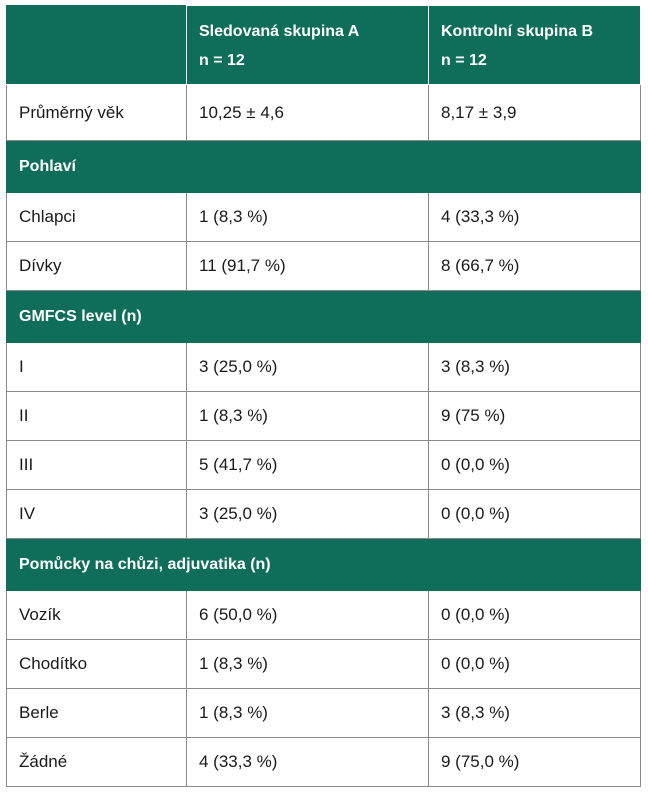 This screenshot has height=800, width=648. I want to click on table-row: Žádné 4 (33,3 %) 9 (75,0 %), so click(323, 762).